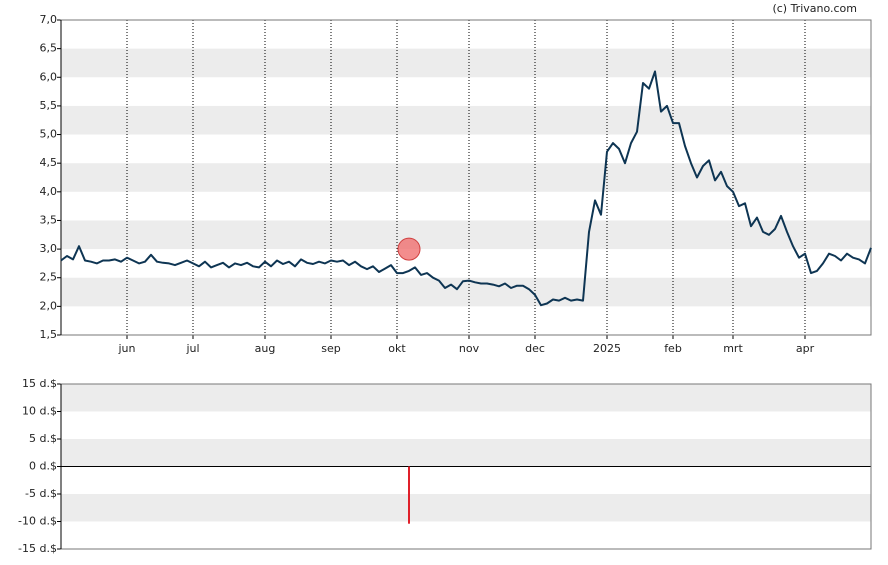  Describe the element at coordinates (49, 162) in the screenshot. I see `y-tick-label: 4,5` at that location.